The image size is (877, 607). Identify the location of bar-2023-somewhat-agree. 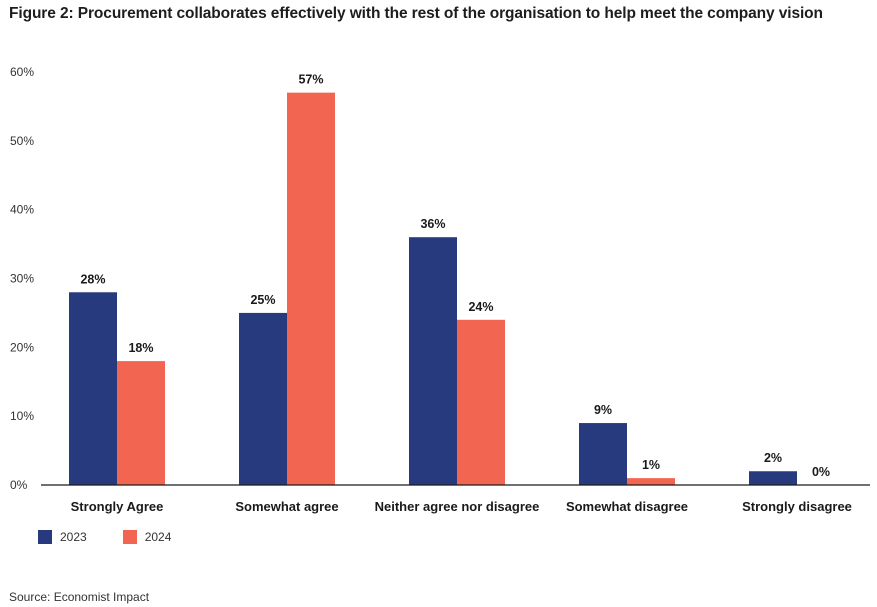
(263, 398).